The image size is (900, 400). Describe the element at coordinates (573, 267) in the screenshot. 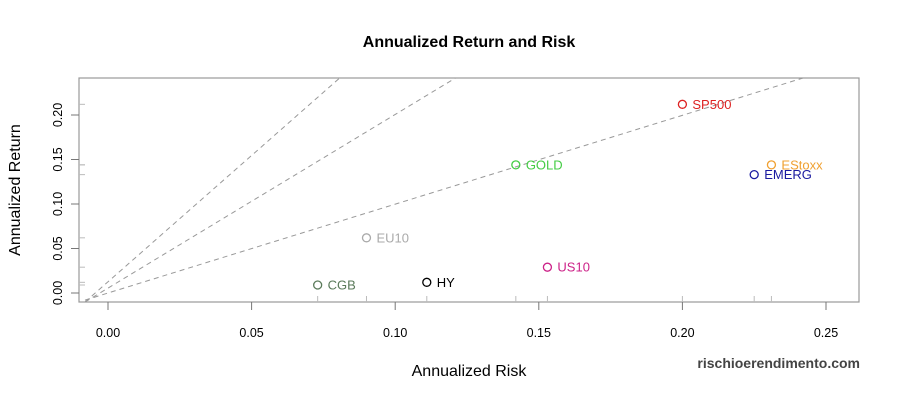

I see `point-label: US10` at that location.